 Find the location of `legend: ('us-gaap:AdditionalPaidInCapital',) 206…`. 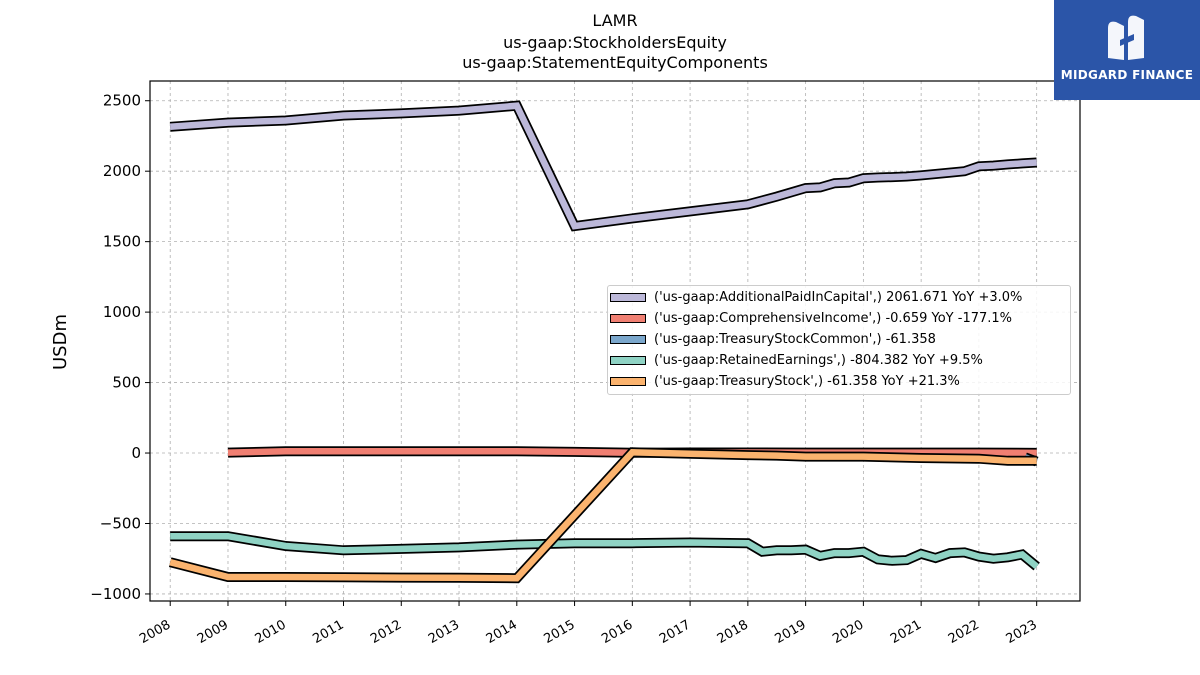

legend: ('us-gaap:AdditionalPaidInCapital',) 206… is located at coordinates (839, 340).